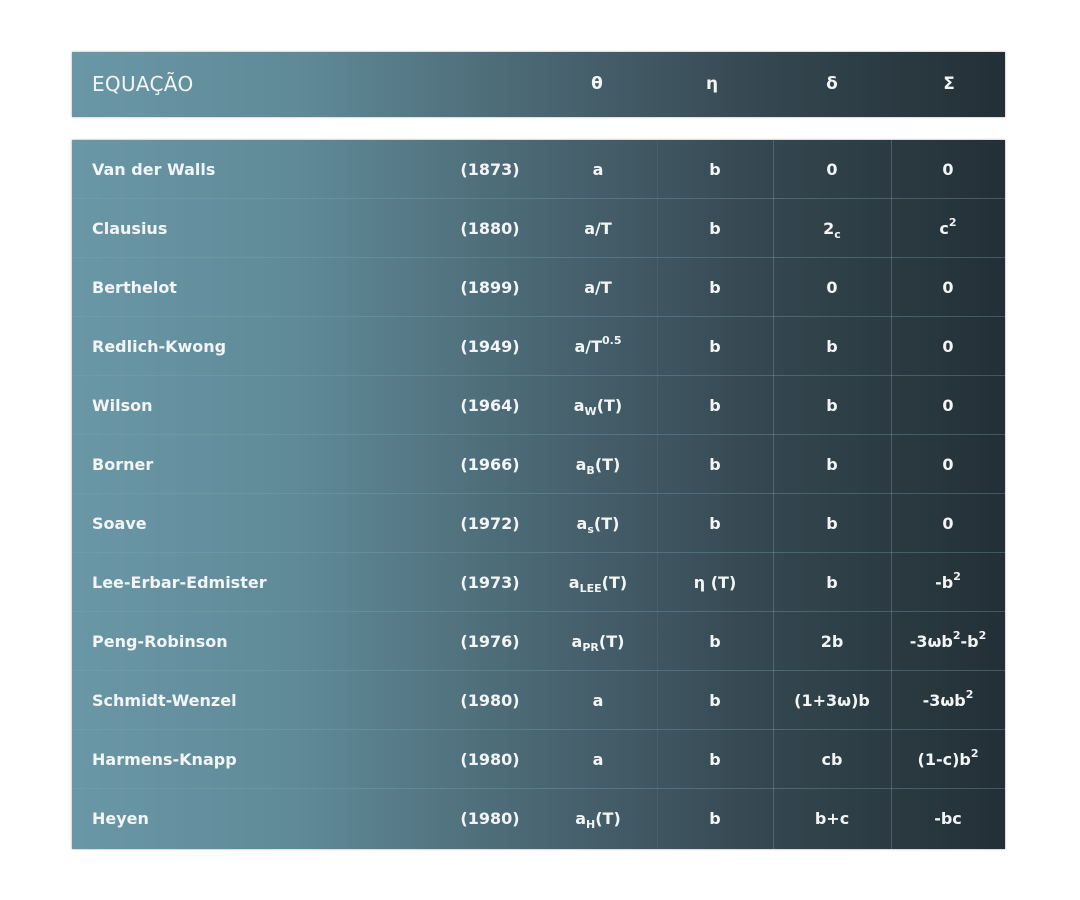 This screenshot has width=1080, height=900. Describe the element at coordinates (944, 759) in the screenshot. I see `sigma-term: (1-c)b` at that location.